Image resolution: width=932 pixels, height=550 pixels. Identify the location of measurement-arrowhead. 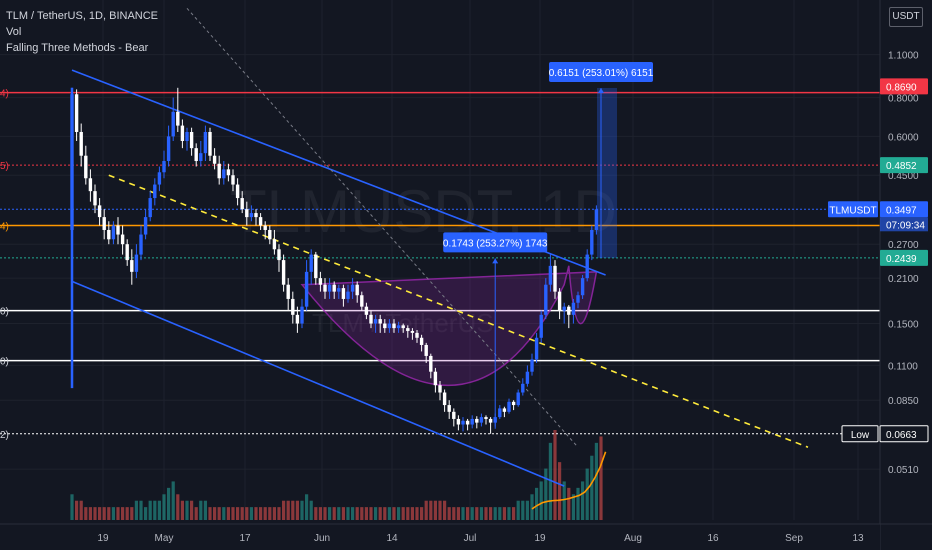
(495, 261).